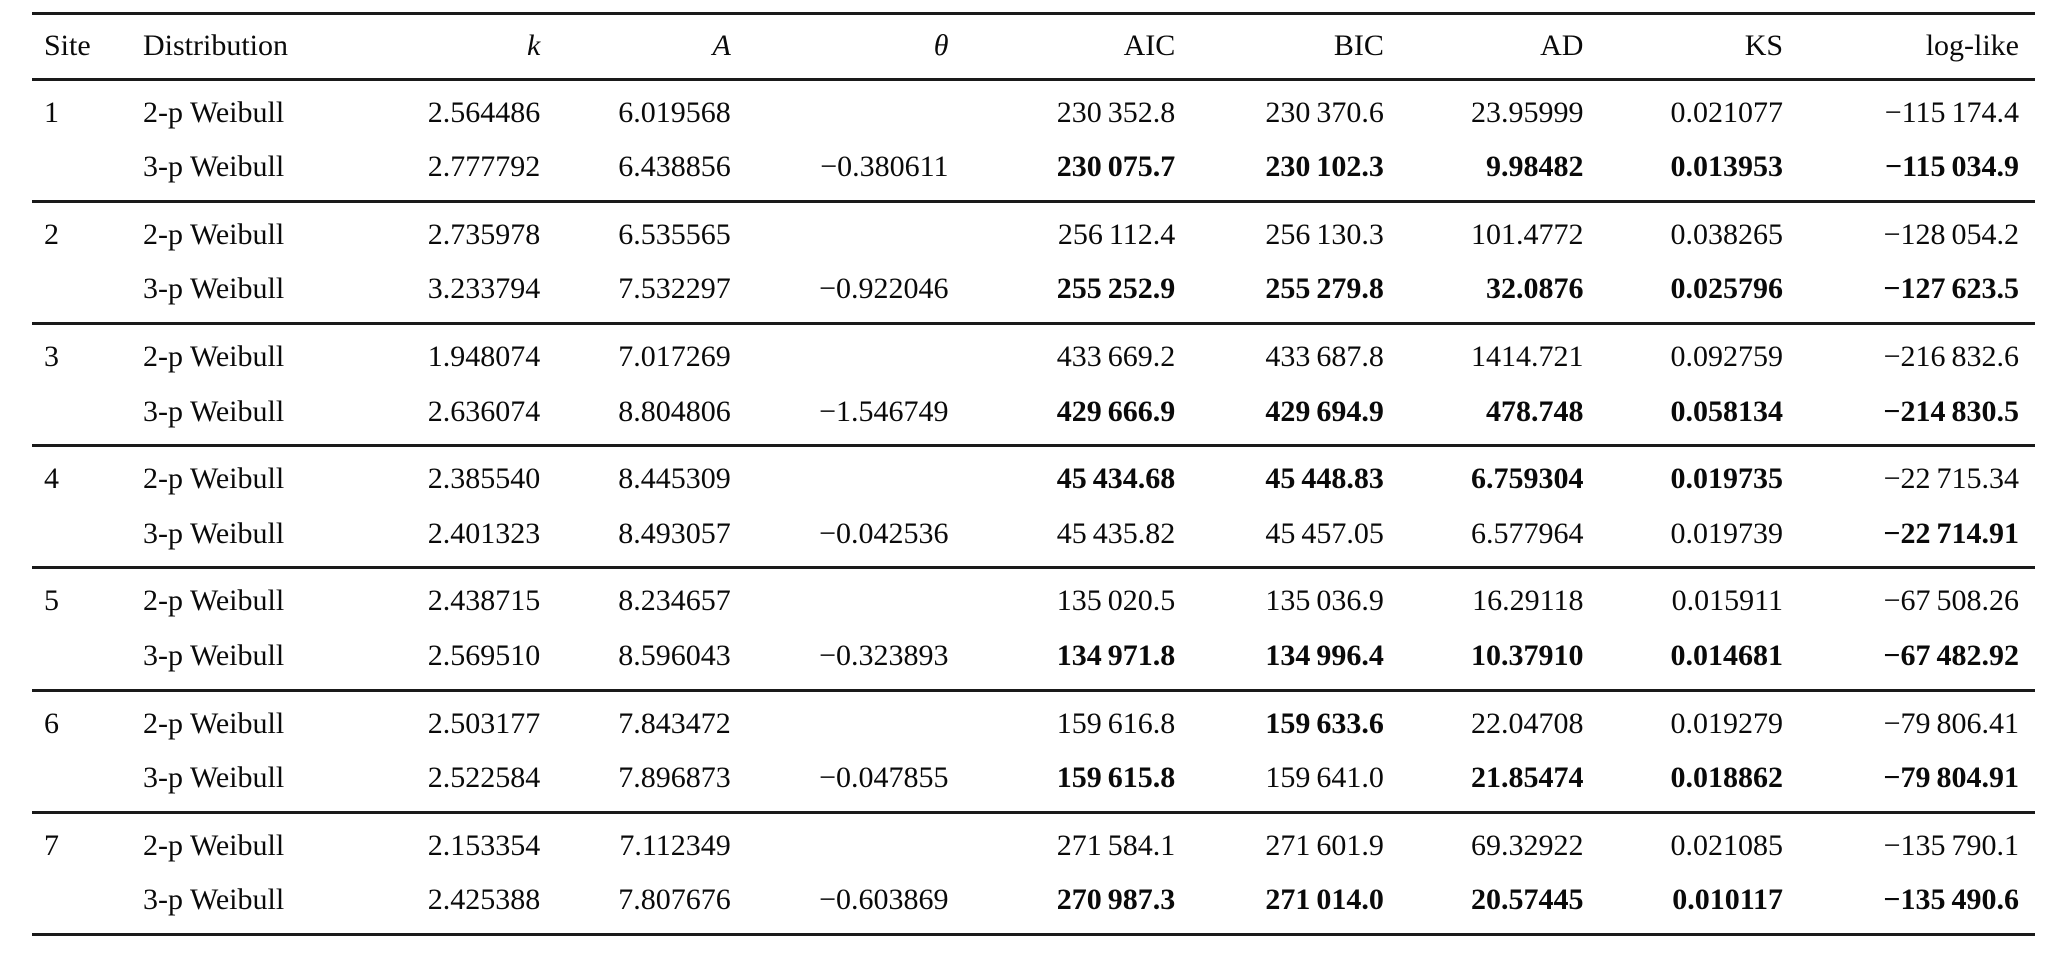 The width and height of the screenshot is (2067, 969). What do you see at coordinates (1324, 778) in the screenshot?
I see `cell-bic: 159 641.0` at bounding box center [1324, 778].